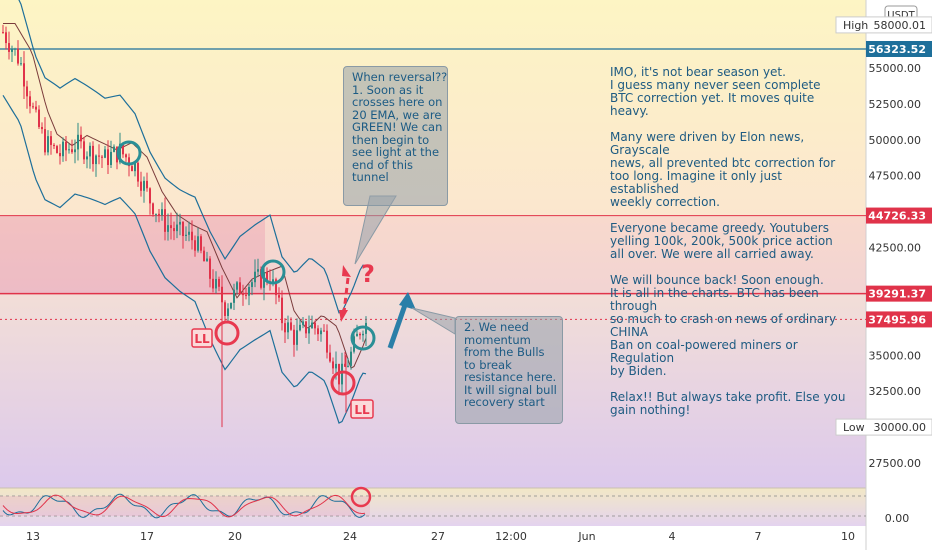 Image resolution: width=932 pixels, height=555 pixels. Describe the element at coordinates (897, 319) in the screenshot. I see `price-label-value: 37495.96` at that location.